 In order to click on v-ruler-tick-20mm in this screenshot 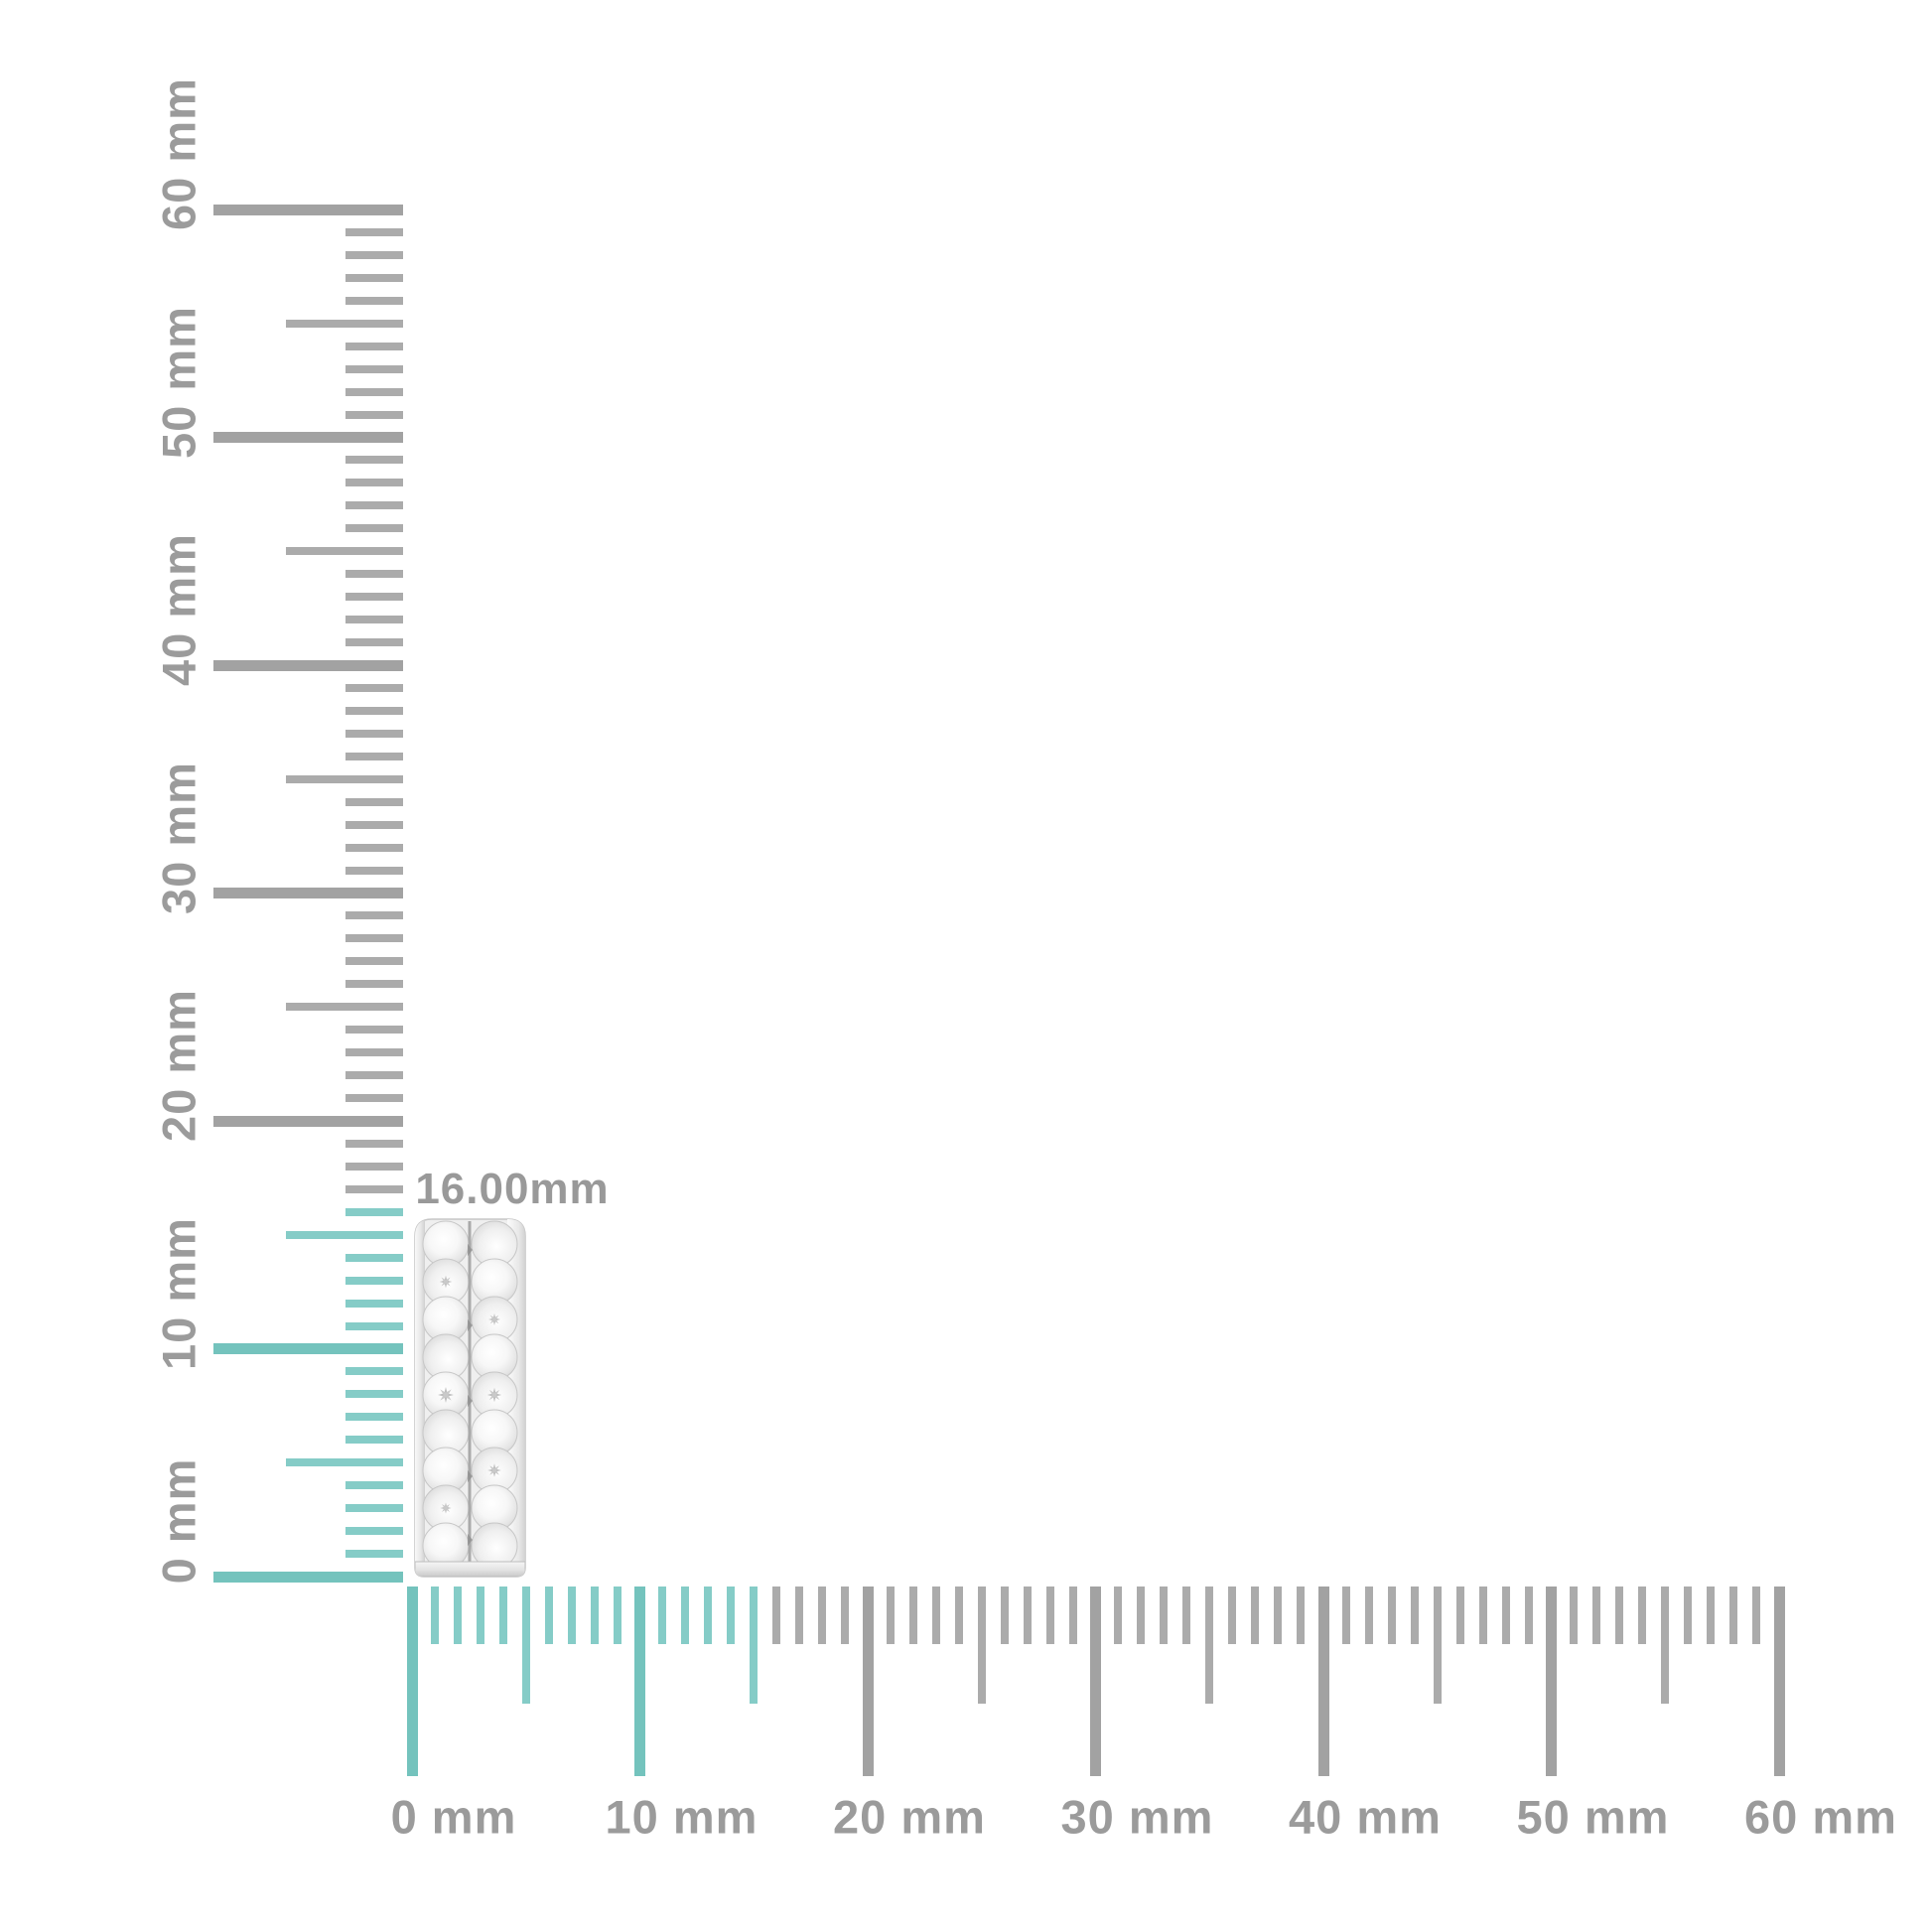, I will do `click(308, 1121)`.